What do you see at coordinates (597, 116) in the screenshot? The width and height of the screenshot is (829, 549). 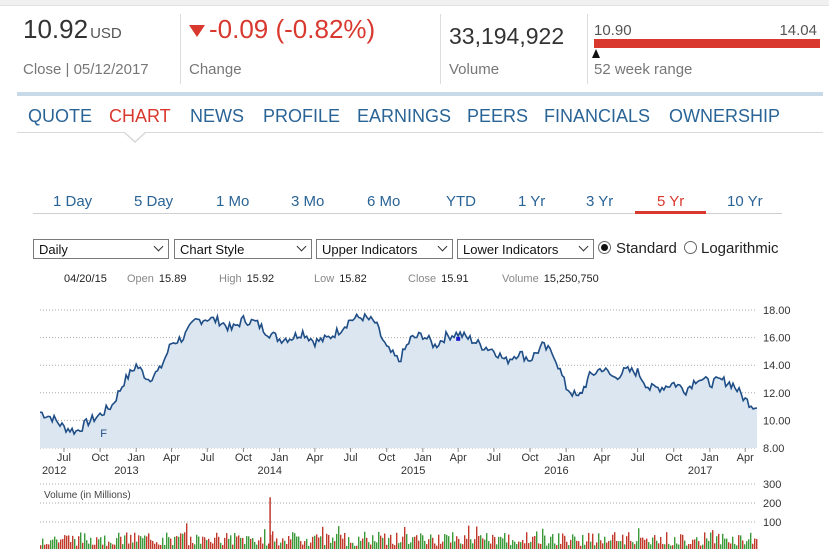 I see `tab-financials: FINANCIALS` at bounding box center [597, 116].